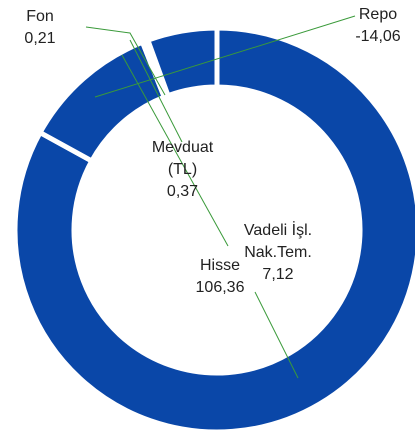 Image resolution: width=415 pixels, height=441 pixels. I want to click on label-mevduat: Mevduat (TL) 0,37, so click(182, 170).